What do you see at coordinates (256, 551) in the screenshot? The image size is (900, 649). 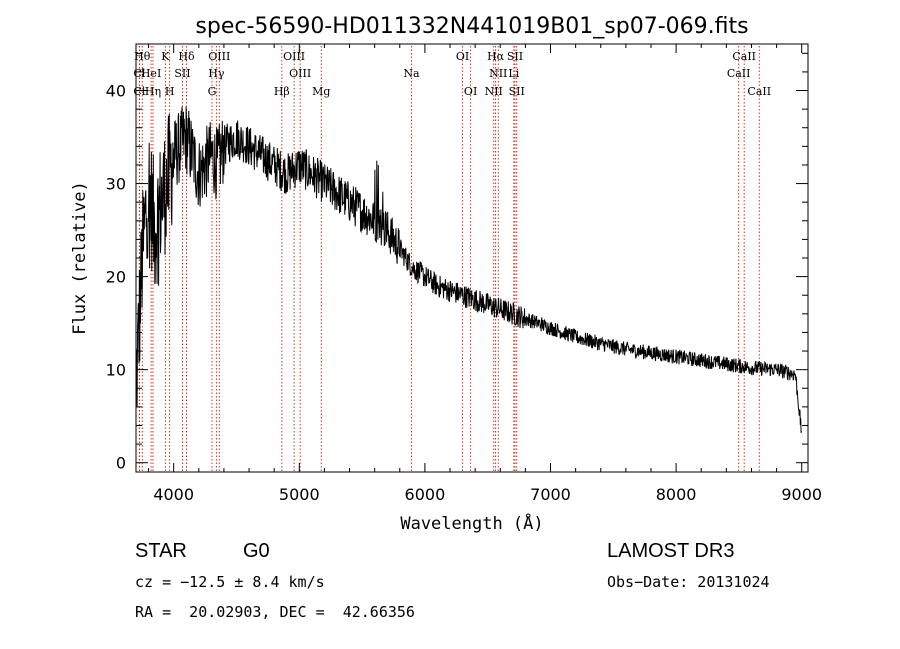 I see `object-subclass: G0` at bounding box center [256, 551].